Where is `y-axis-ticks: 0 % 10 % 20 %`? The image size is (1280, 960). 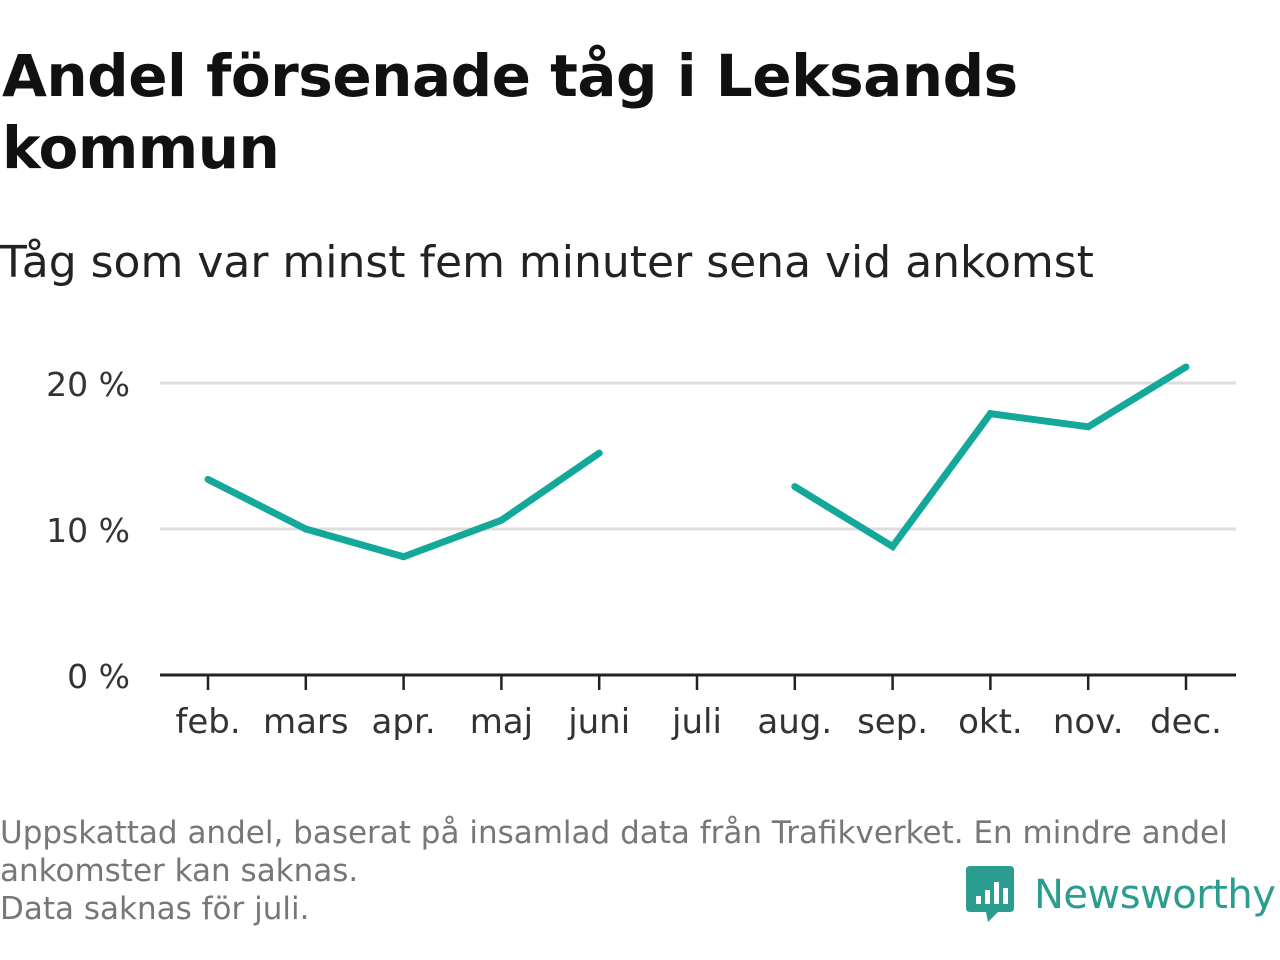
y-axis-ticks: 0 % 10 % 20 % is located at coordinates (88, 530).